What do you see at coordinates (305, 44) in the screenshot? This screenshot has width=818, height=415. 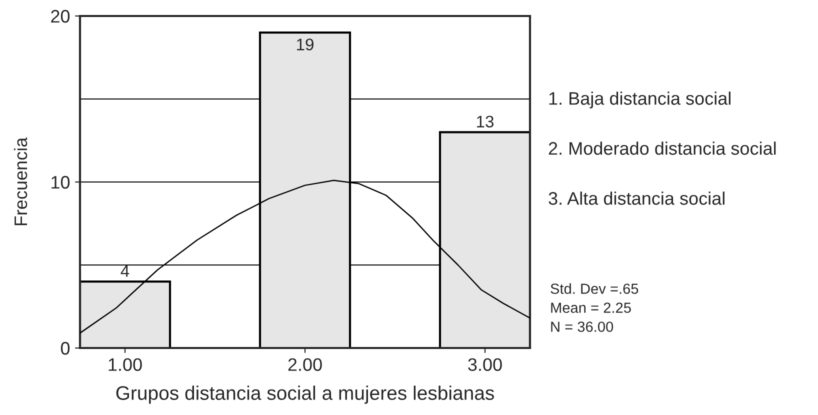 I see `data-label: 19` at bounding box center [305, 44].